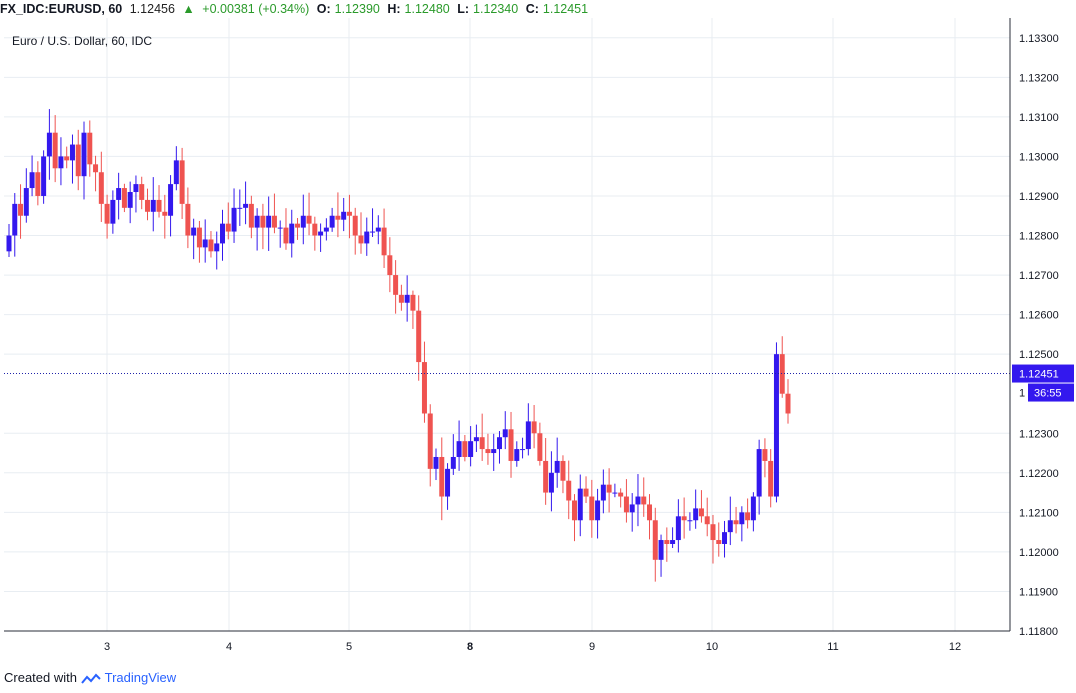  Describe the element at coordinates (152, 9) in the screenshot. I see `last-price: 1.12456` at that location.